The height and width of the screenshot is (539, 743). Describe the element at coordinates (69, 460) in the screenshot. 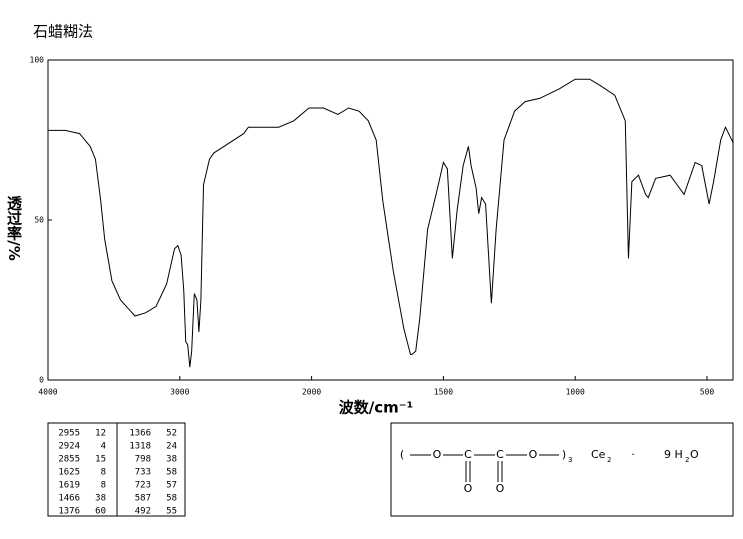

I see `peak-wavenumber: 2855` at that location.